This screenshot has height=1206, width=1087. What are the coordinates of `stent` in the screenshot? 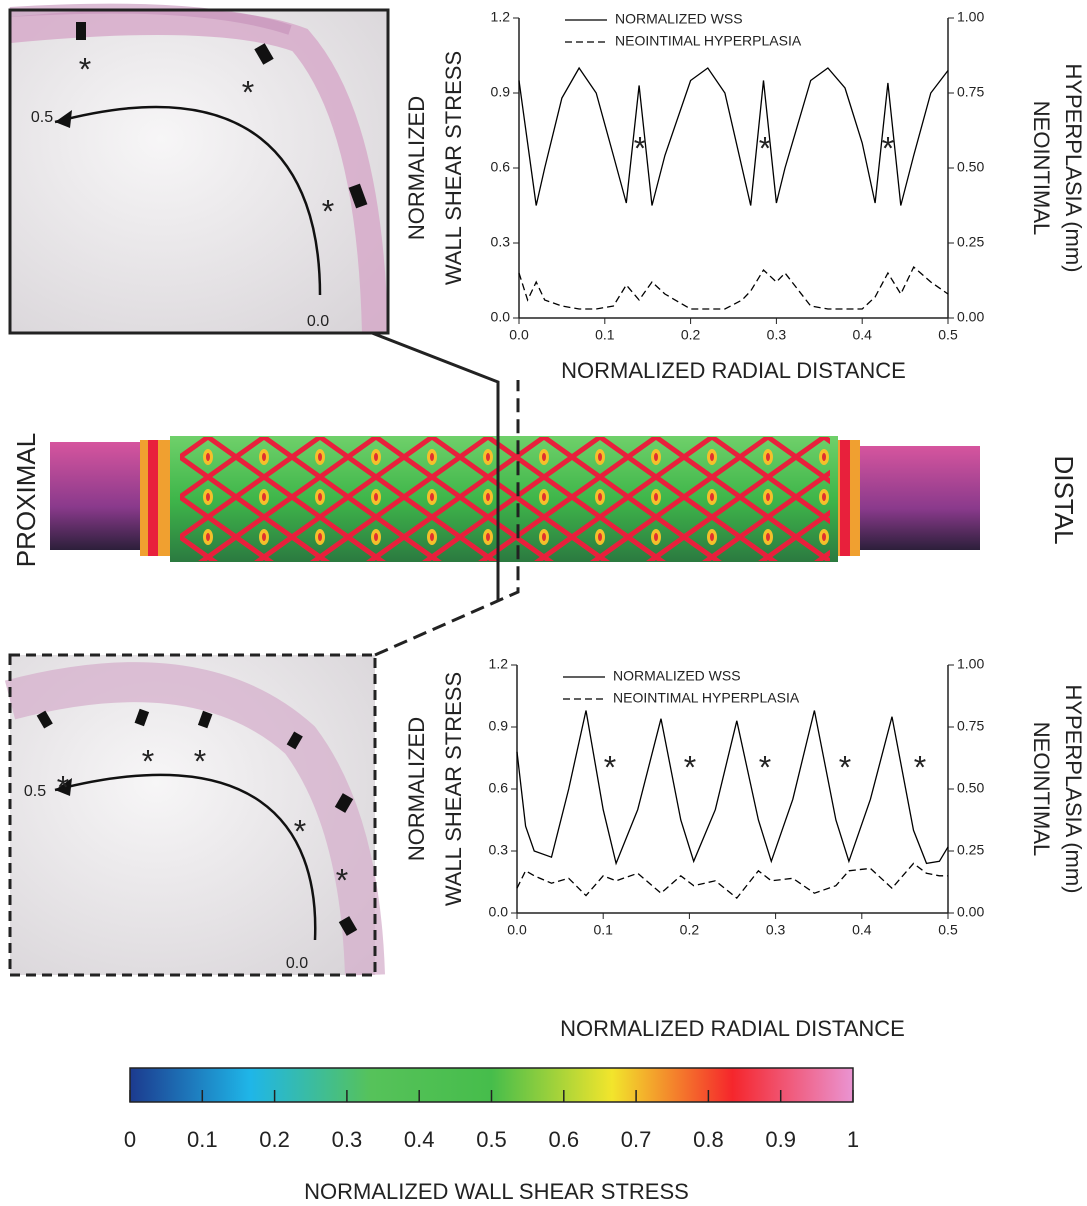 It's located at (515, 499).